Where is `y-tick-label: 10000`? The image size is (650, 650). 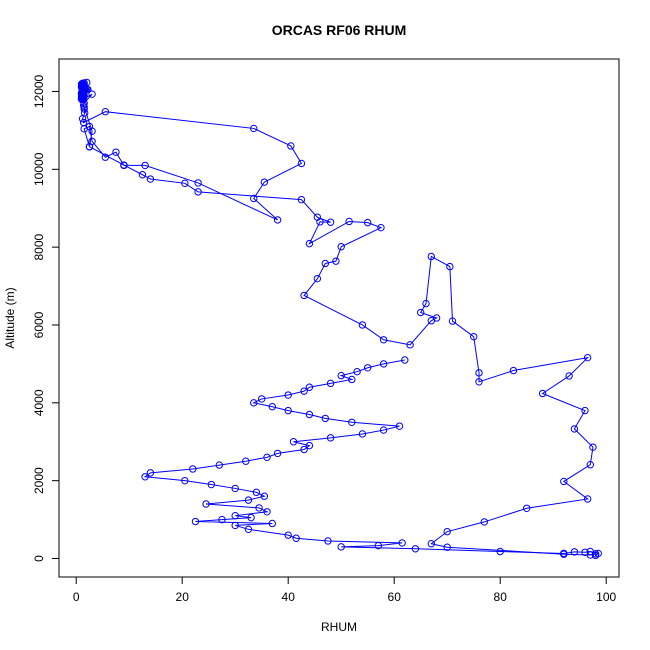 y-tick-label: 10000 is located at coordinates (39, 169).